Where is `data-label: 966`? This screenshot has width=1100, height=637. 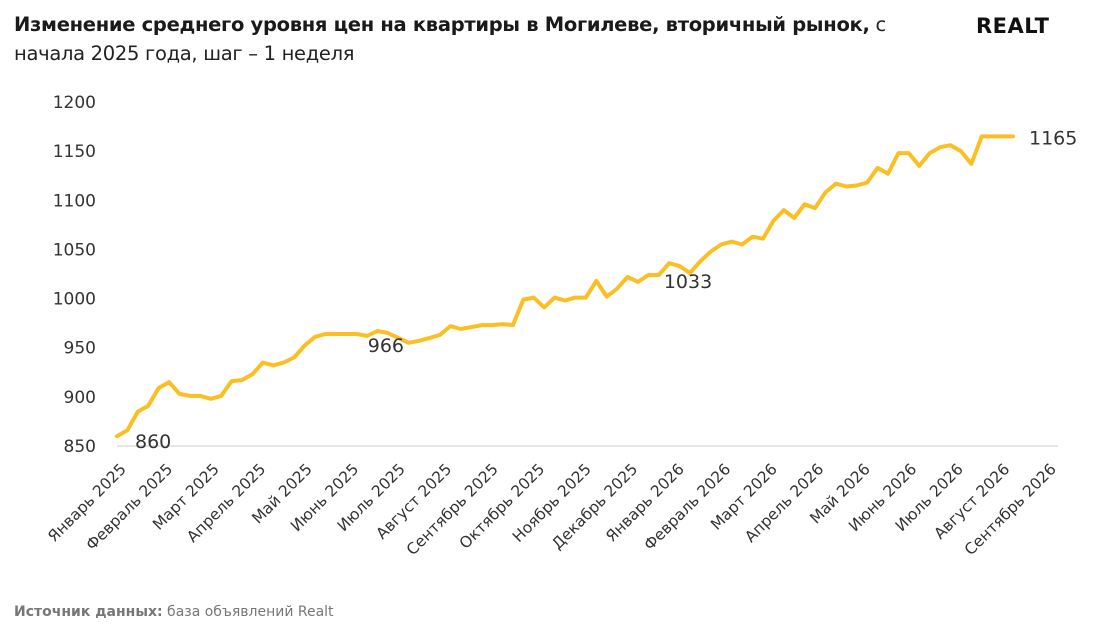 data-label: 966 is located at coordinates (386, 346).